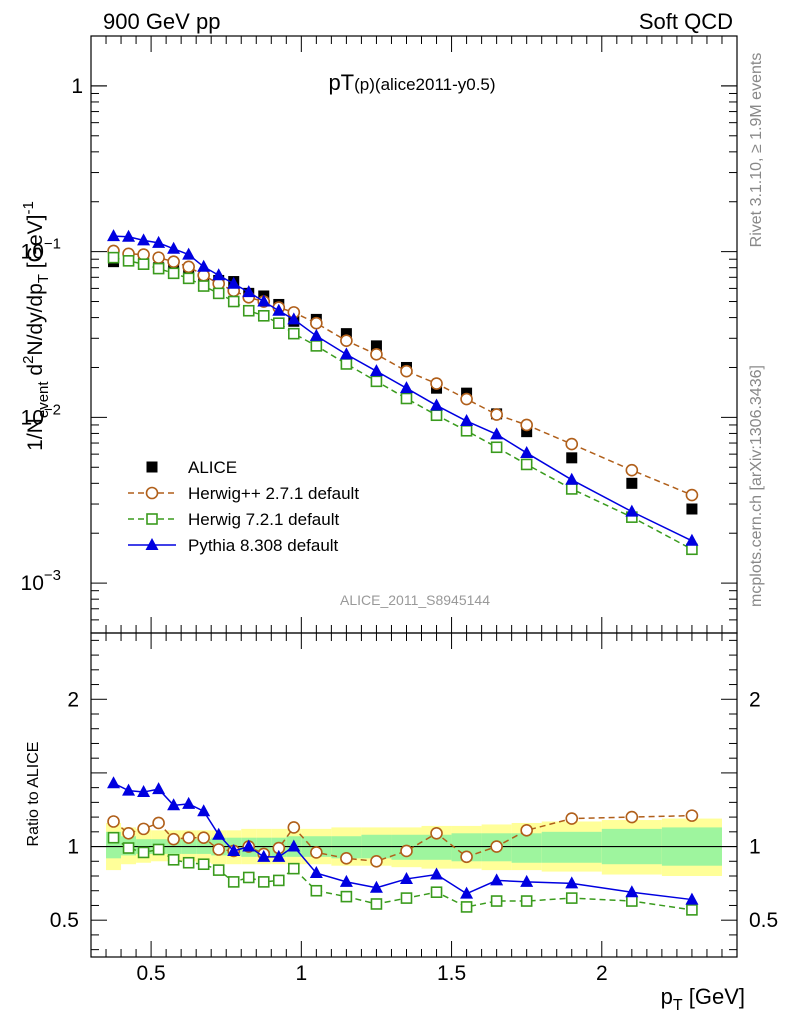 Image resolution: width=786 pixels, height=1024 pixels. What do you see at coordinates (602, 973) in the screenshot?
I see `x-tick-label: 2` at bounding box center [602, 973].